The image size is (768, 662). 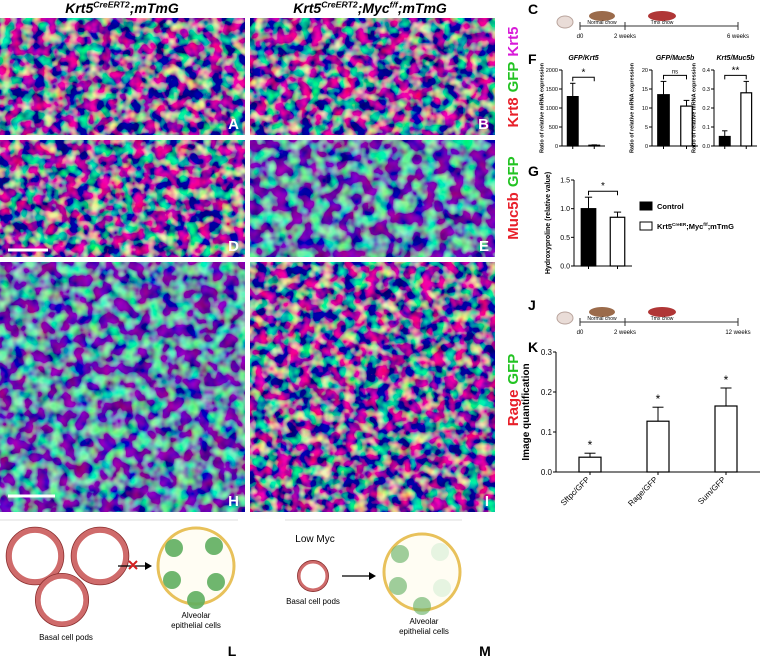 What do you see at coordinates (533, 9) in the screenshot?
I see `panel-letter: C` at bounding box center [533, 9].